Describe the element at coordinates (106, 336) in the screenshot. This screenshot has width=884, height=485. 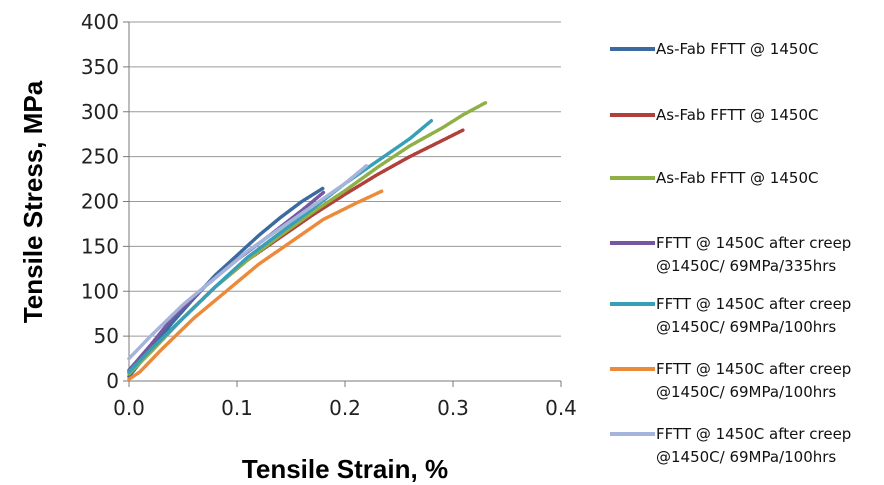
I see `y-tick-label: 50` at that location.